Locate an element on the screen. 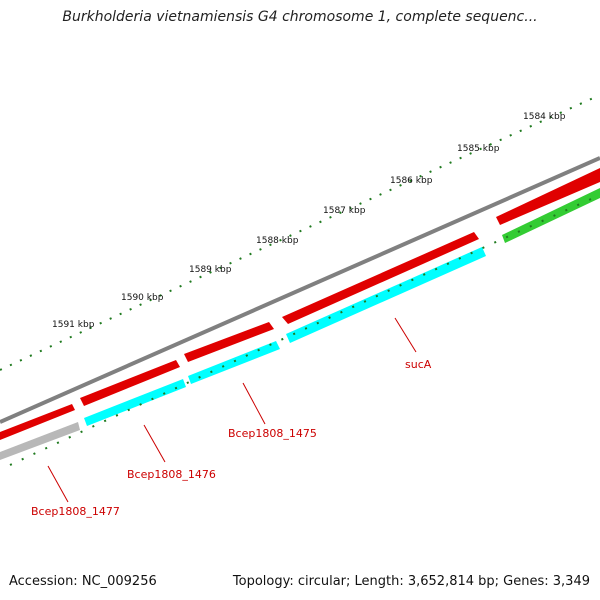 The width and height of the screenshot is (600, 600). accession-text: Accession: NC_009256 is located at coordinates (83, 581).